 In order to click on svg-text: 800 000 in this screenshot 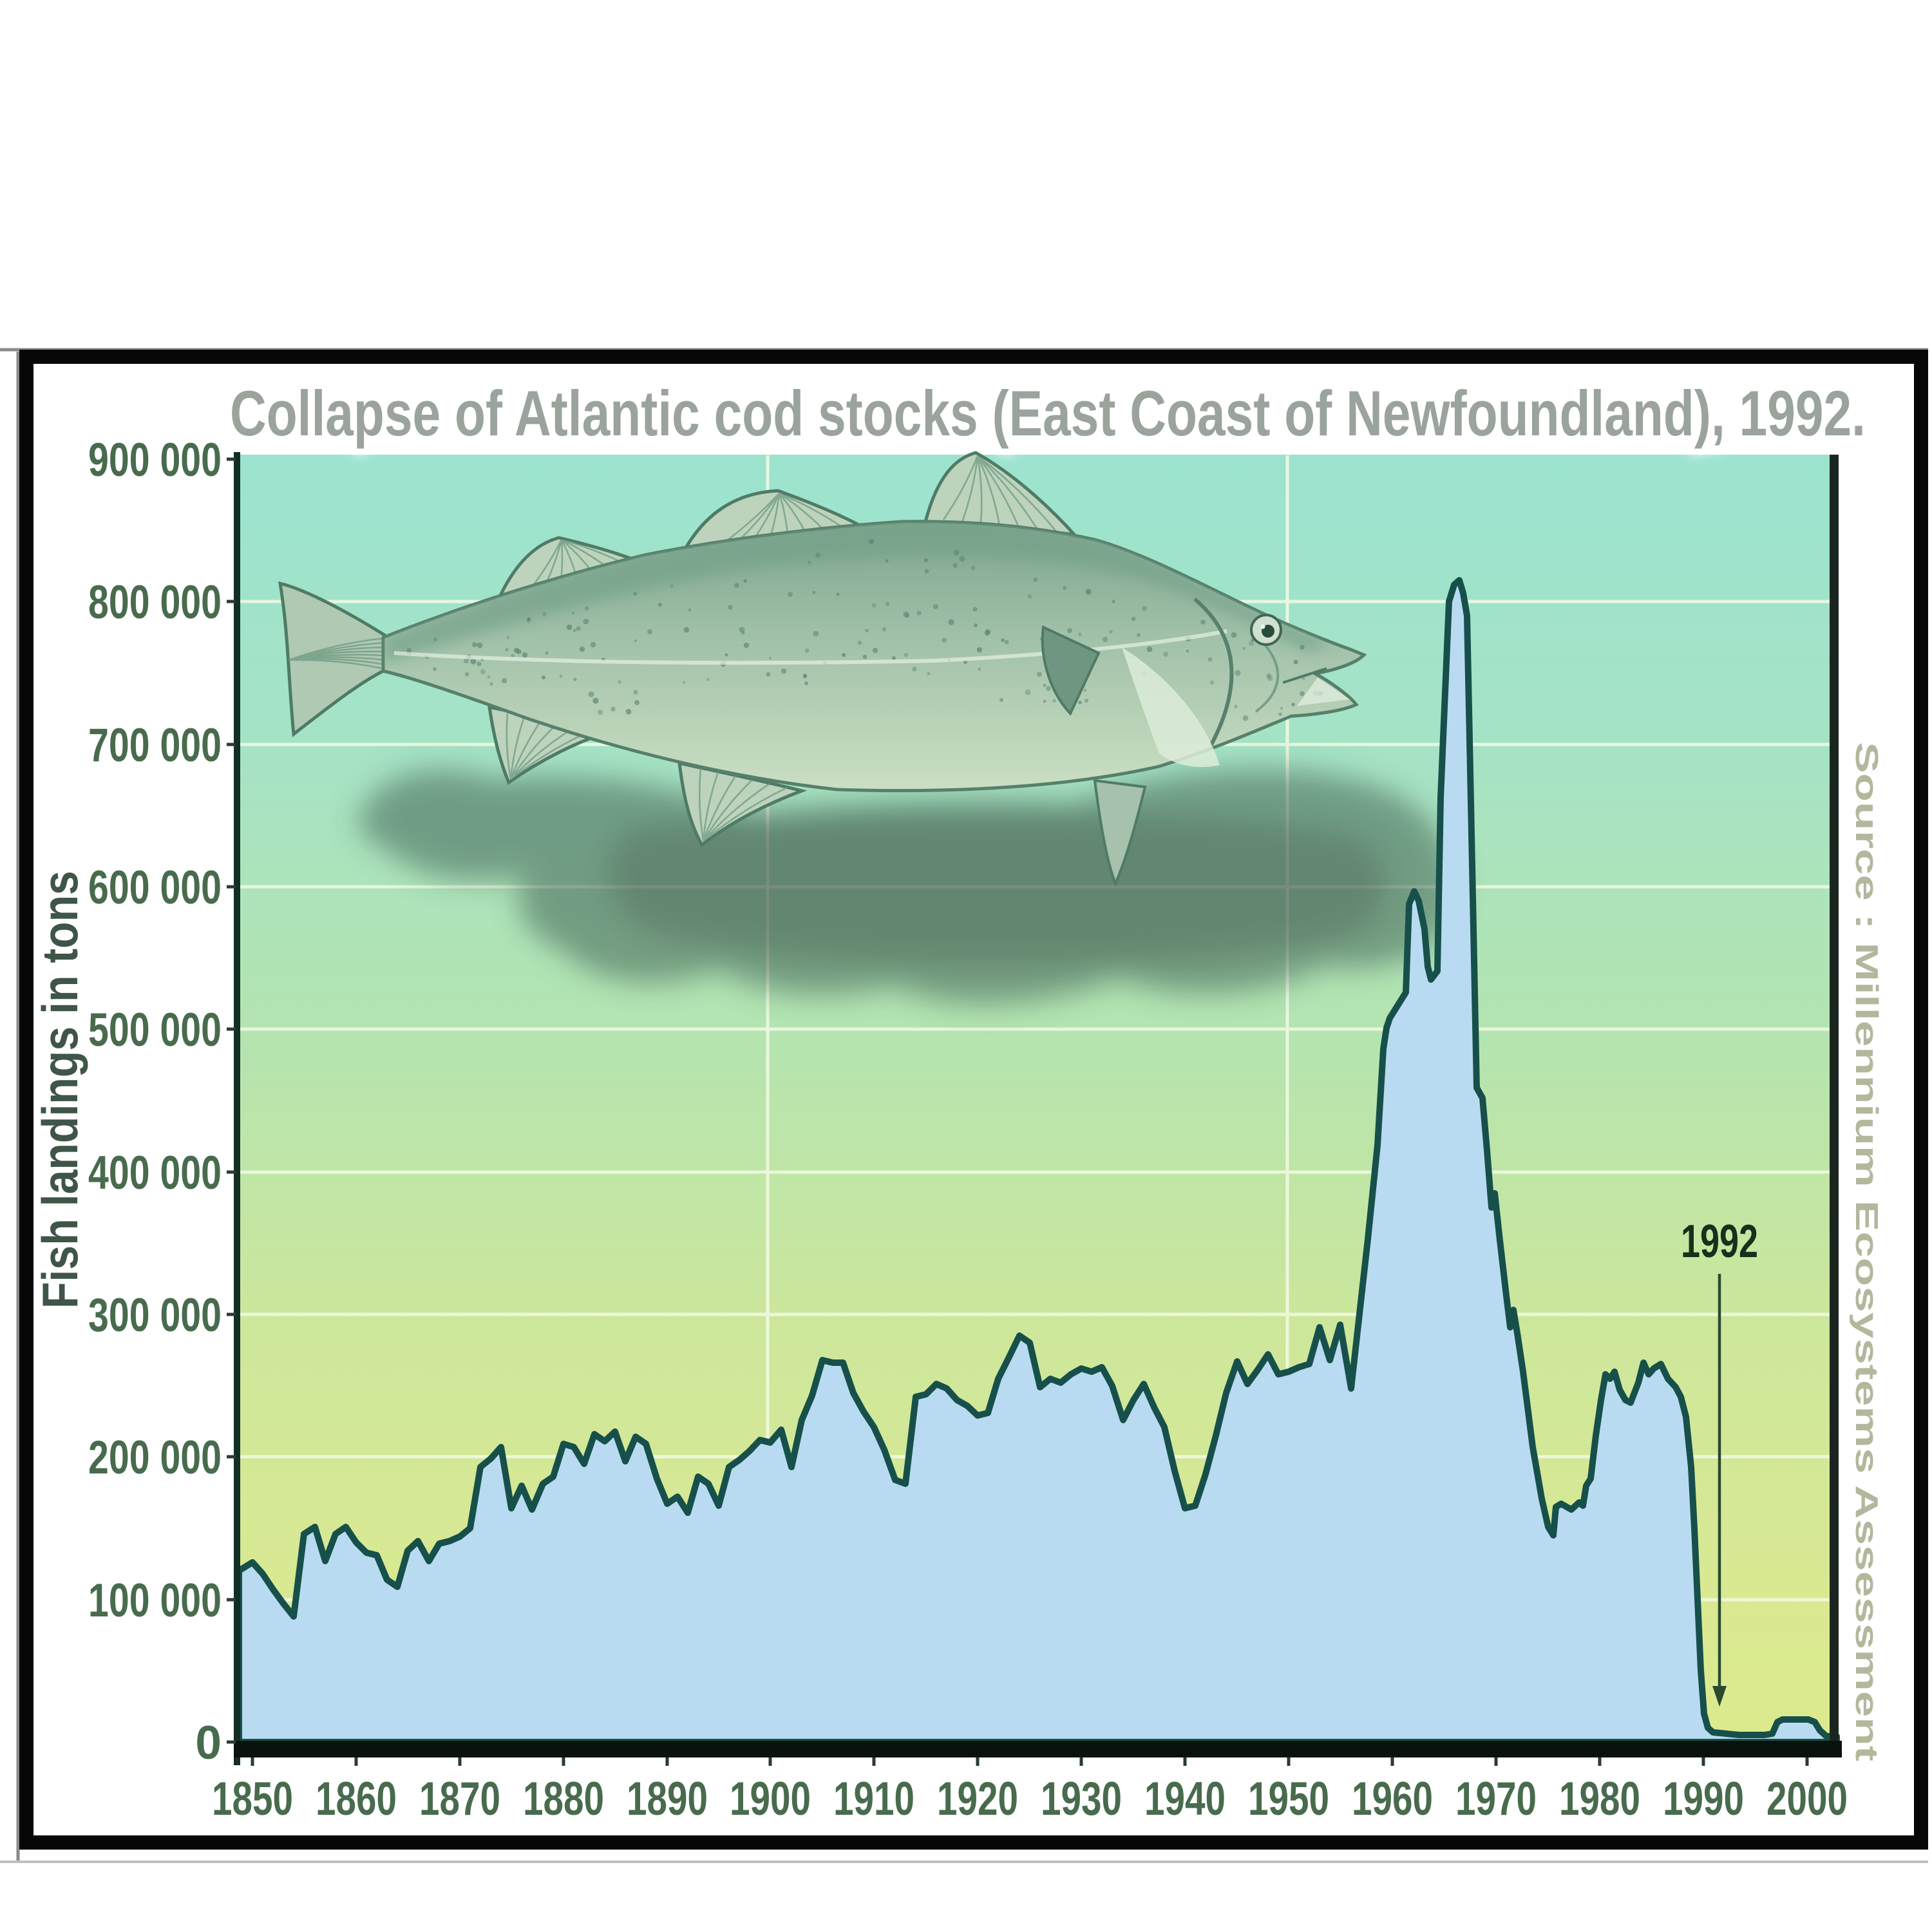, I will do `click(155, 603)`.